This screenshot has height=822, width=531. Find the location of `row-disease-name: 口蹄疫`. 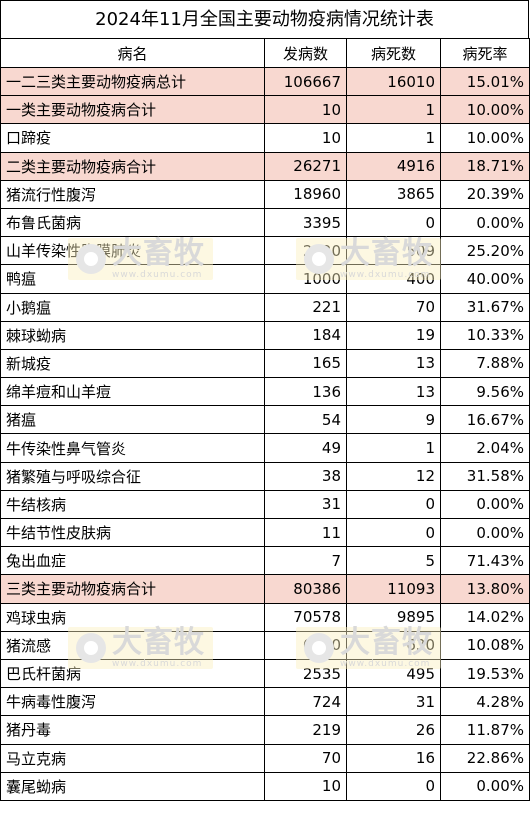

row-disease-name: 口蹄疫 is located at coordinates (132, 138).